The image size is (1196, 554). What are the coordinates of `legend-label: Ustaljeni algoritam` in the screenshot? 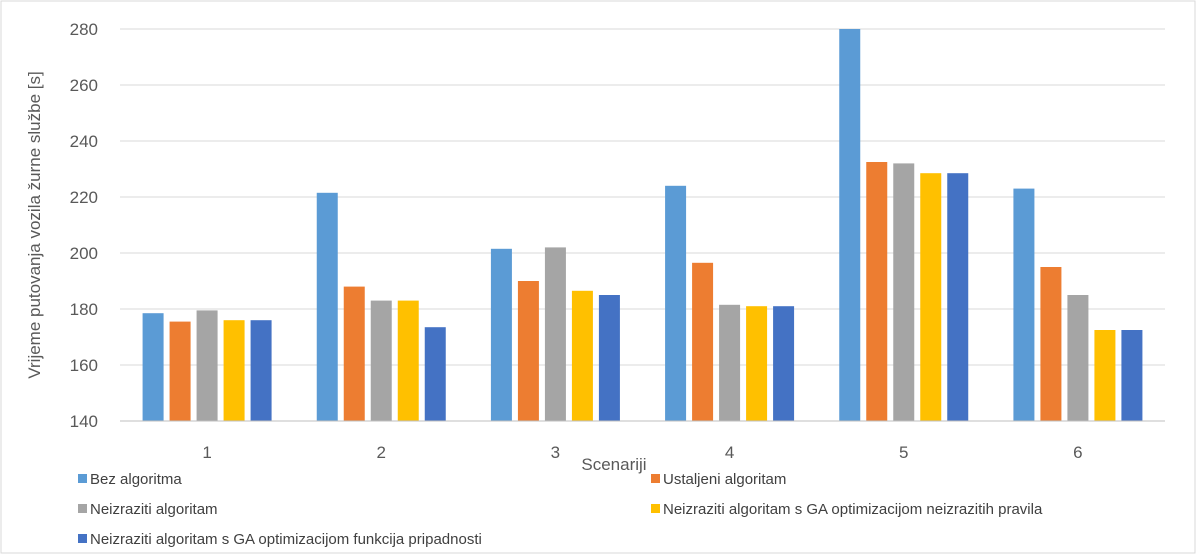 It's located at (724, 479).